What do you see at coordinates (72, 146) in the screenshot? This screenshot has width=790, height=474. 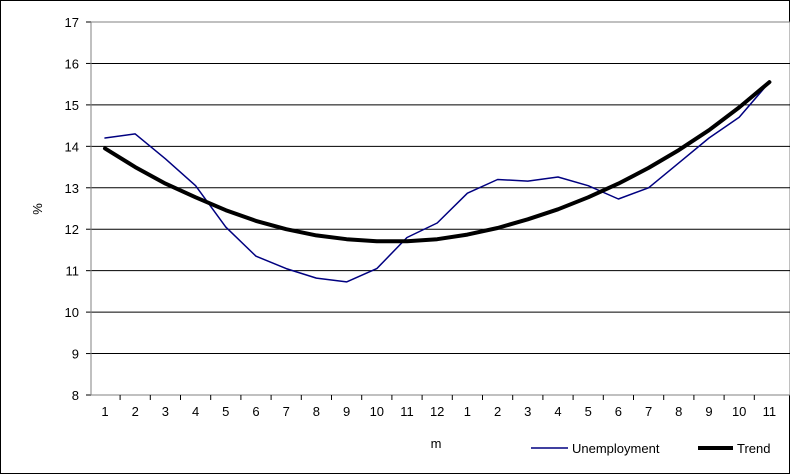 I see `y-tick-label: 14` at bounding box center [72, 146].